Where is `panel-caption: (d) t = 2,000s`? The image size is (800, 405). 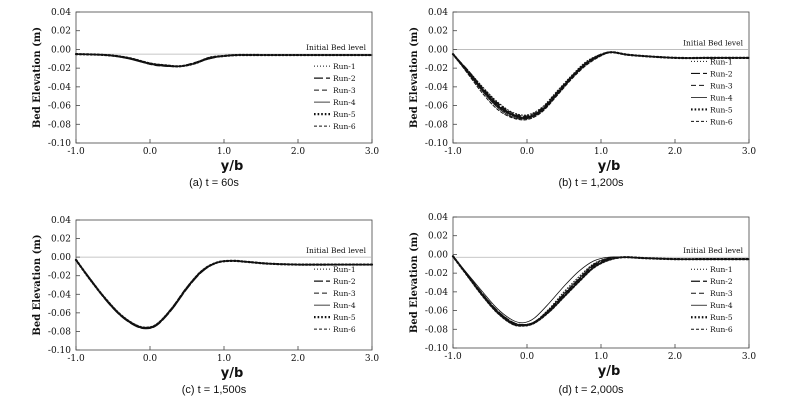
panel-caption: (d) t = 2,000s is located at coordinates (591, 390).